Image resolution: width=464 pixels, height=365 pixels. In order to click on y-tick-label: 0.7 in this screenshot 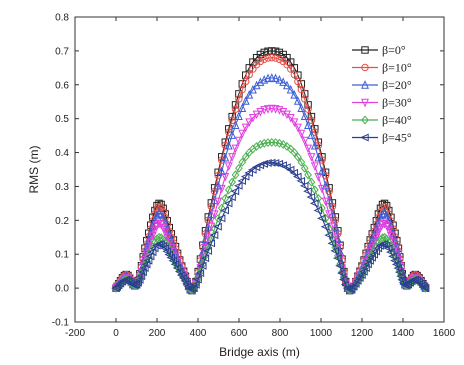, I will do `click(62, 51)`.